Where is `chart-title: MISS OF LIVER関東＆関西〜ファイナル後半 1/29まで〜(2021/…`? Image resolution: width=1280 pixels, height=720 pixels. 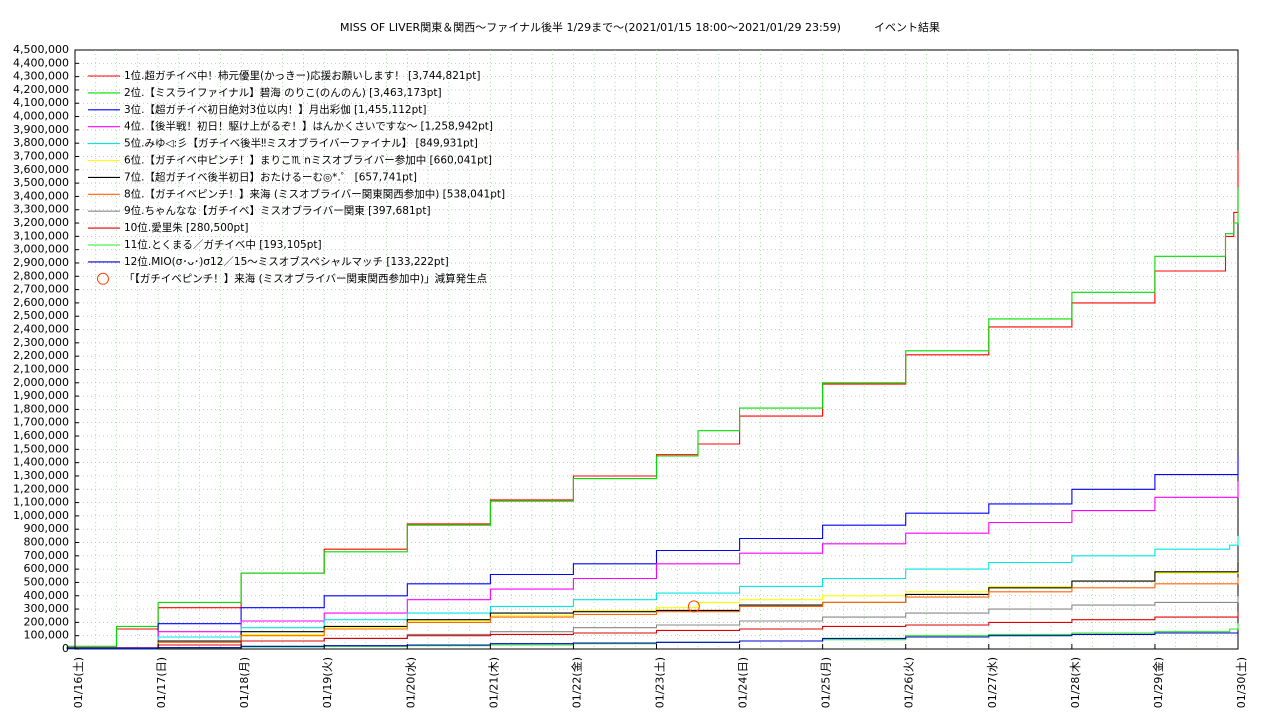
chart-title: MISS OF LIVER関東＆関西〜ファイナル後半 1/29まで〜(2021/… is located at coordinates (640, 27).